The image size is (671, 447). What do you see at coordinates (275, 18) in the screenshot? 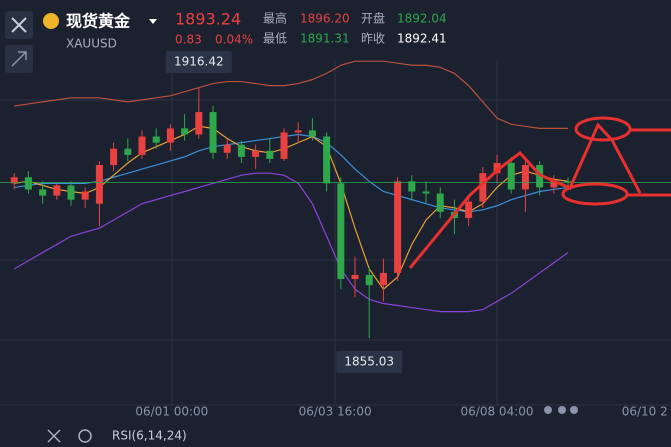
I see `stat-label: 最高` at bounding box center [275, 18].